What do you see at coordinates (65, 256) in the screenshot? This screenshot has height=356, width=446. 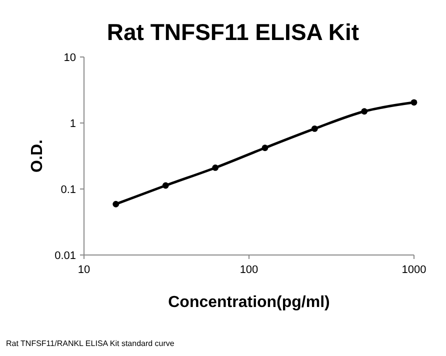 I see `y-tick-label: 0.01` at bounding box center [65, 256].